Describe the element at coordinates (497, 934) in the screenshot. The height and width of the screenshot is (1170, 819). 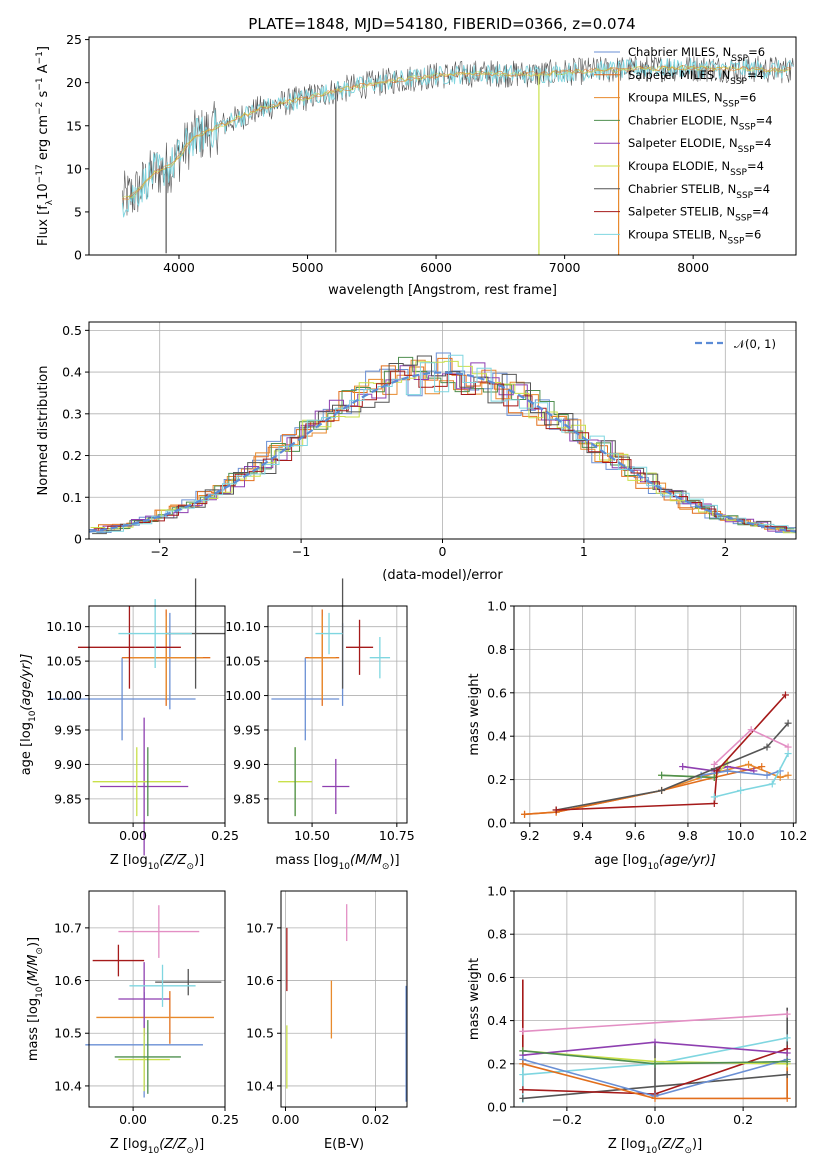
I see `y-tick-label: 0.8` at that location.